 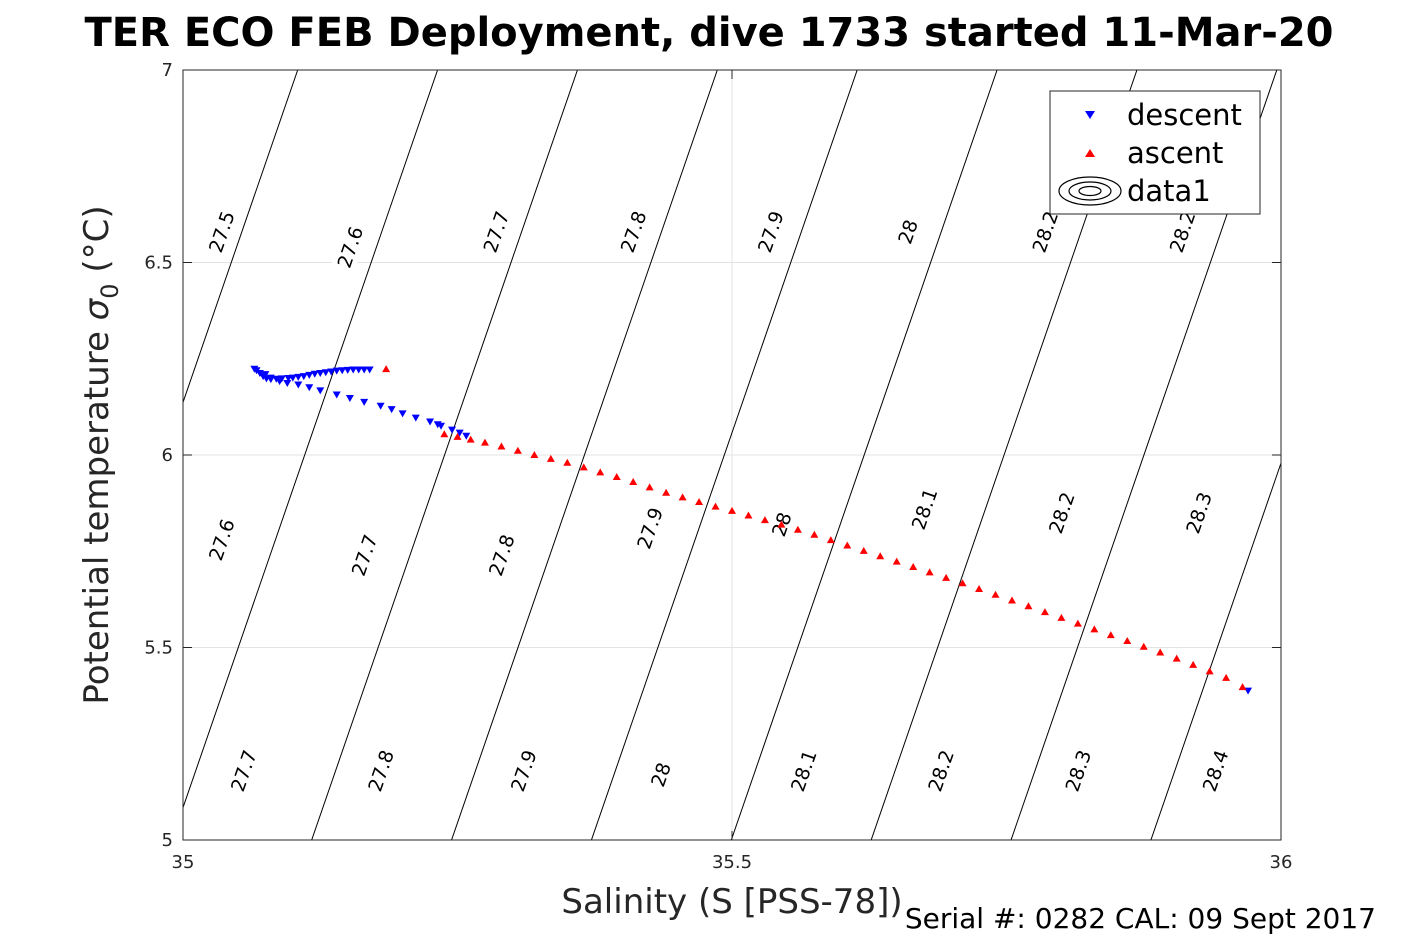 I want to click on x-tick-label: 36, so click(x=1281, y=862).